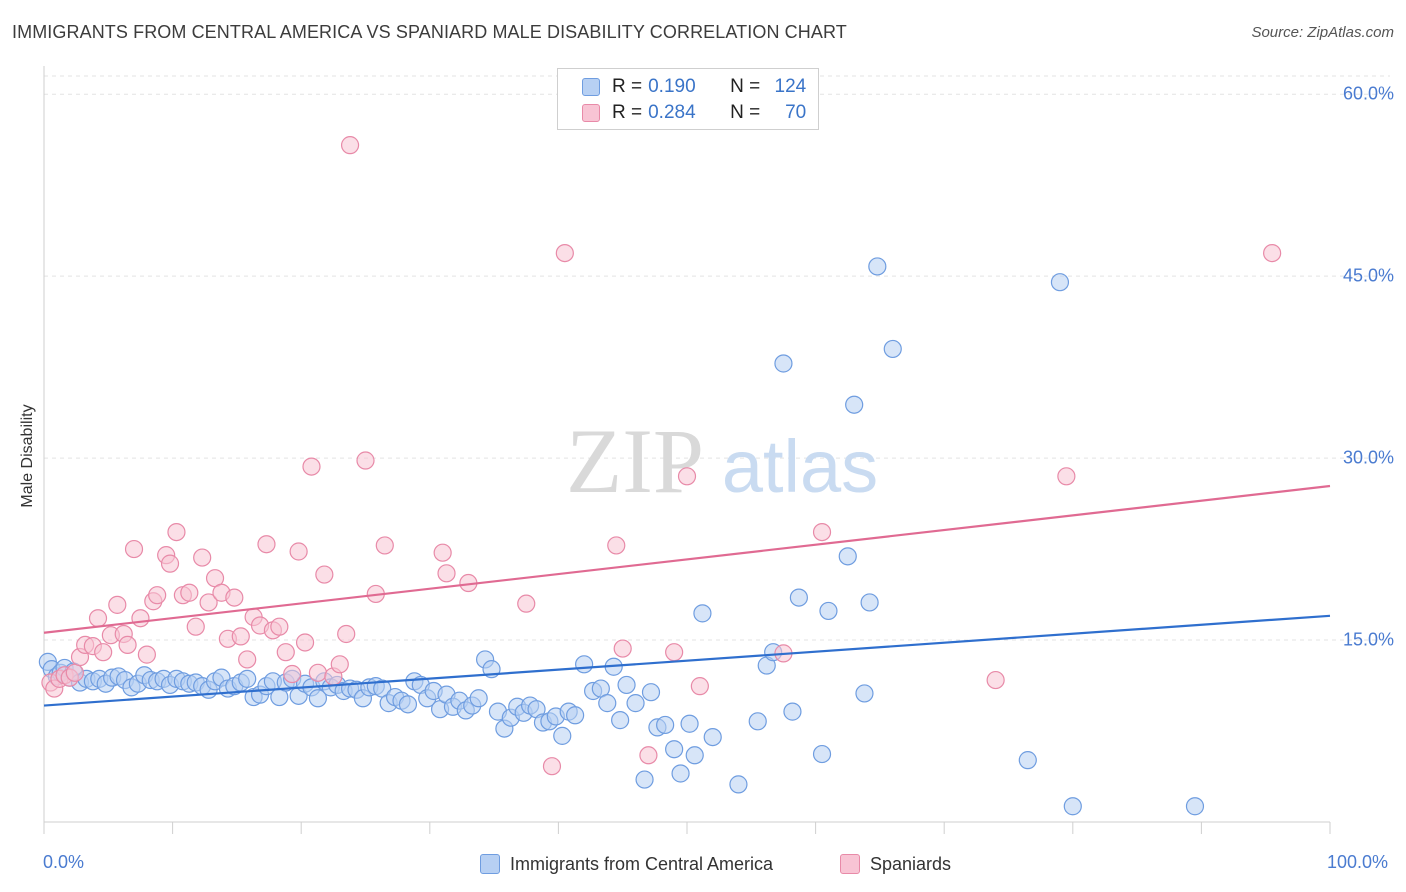 The image size is (1406, 892). Describe the element at coordinates (1368, 275) in the screenshot. I see `y-tick-label: 45.0%` at that location.